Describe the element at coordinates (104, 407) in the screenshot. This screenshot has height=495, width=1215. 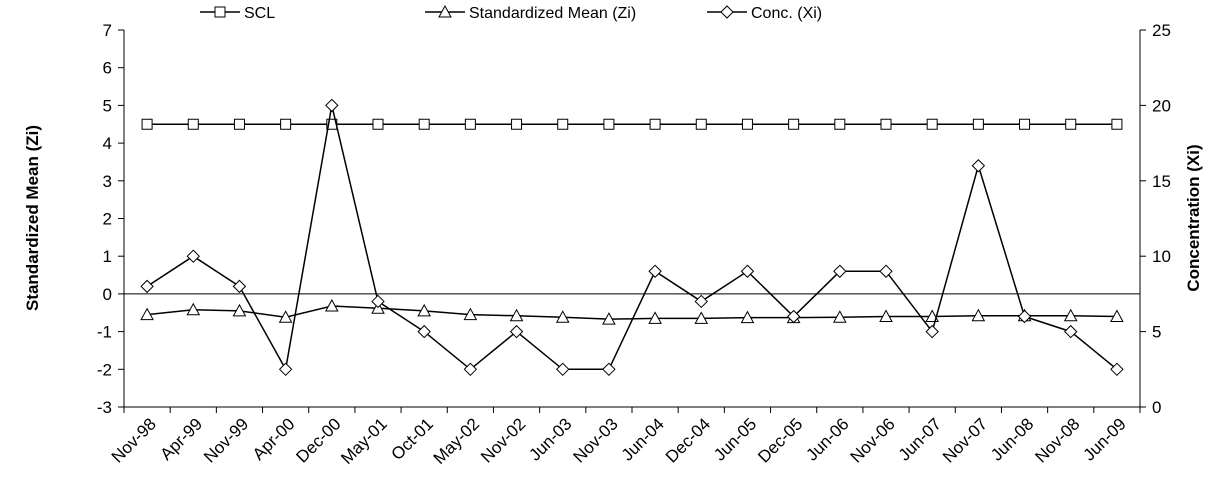
I see `y-tick-label: -3` at that location.